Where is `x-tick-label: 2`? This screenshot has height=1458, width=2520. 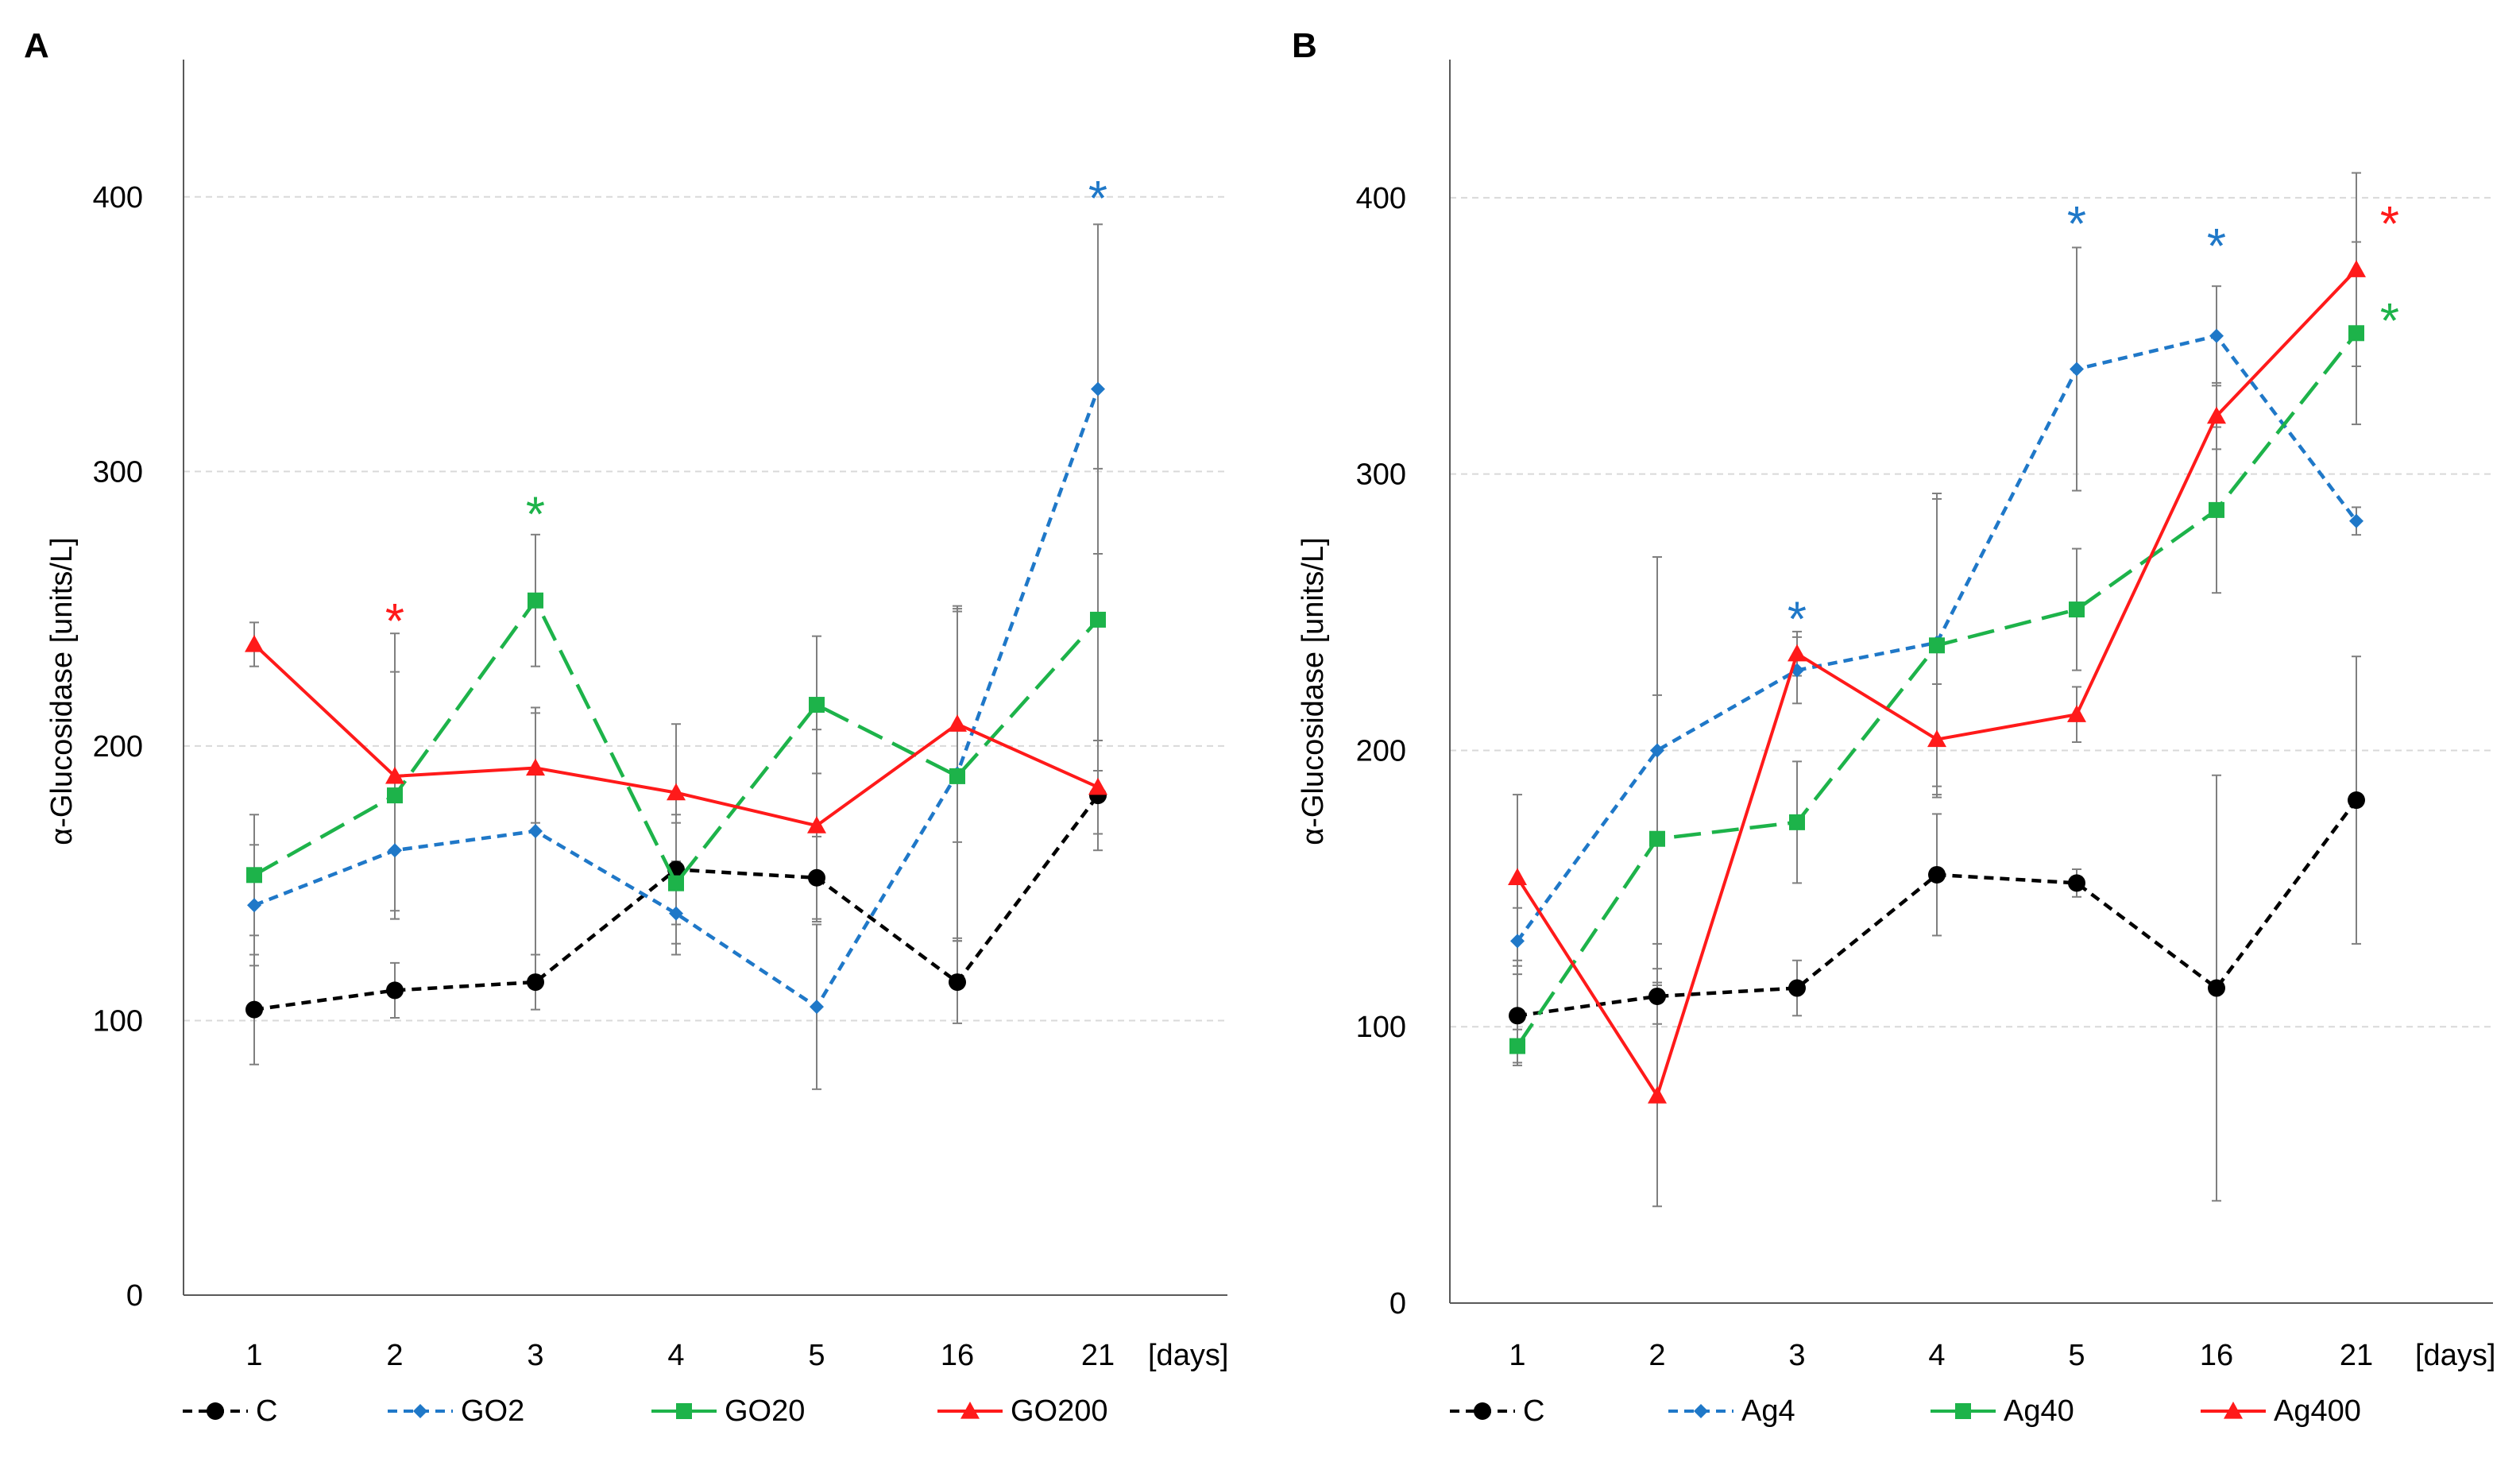 x-tick-label: 2 is located at coordinates (1656, 1355).